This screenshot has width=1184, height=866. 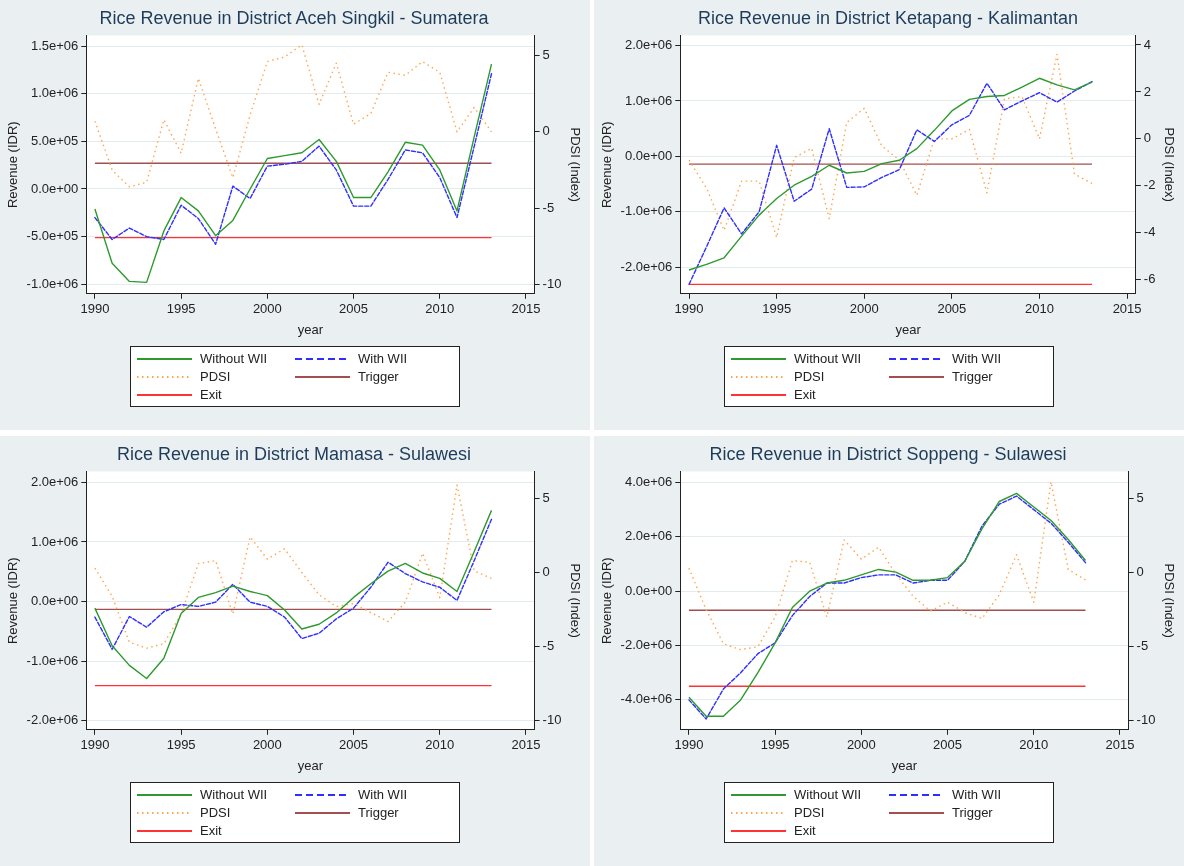 What do you see at coordinates (52, 236) in the screenshot?
I see `y-tick-label: -5.0e+05` at bounding box center [52, 236].